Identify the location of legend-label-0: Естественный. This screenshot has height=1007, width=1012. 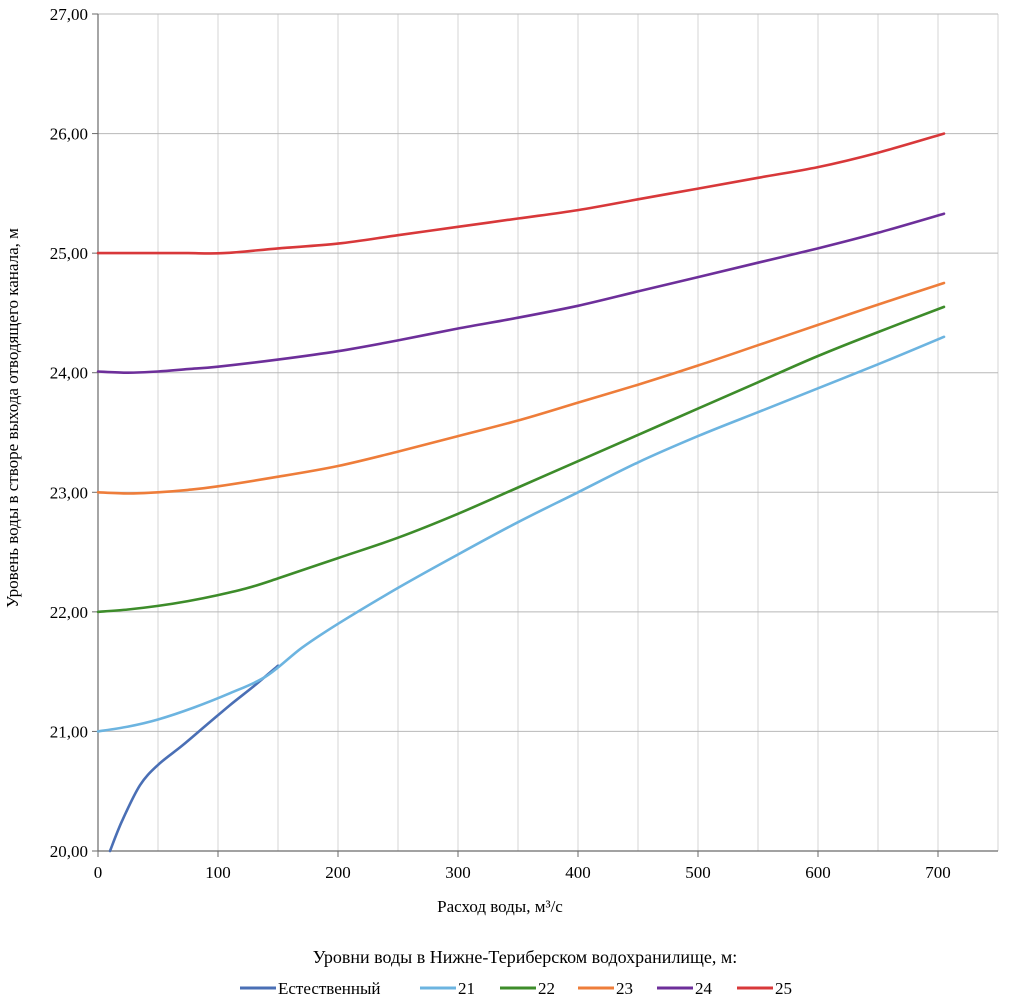
(329, 988).